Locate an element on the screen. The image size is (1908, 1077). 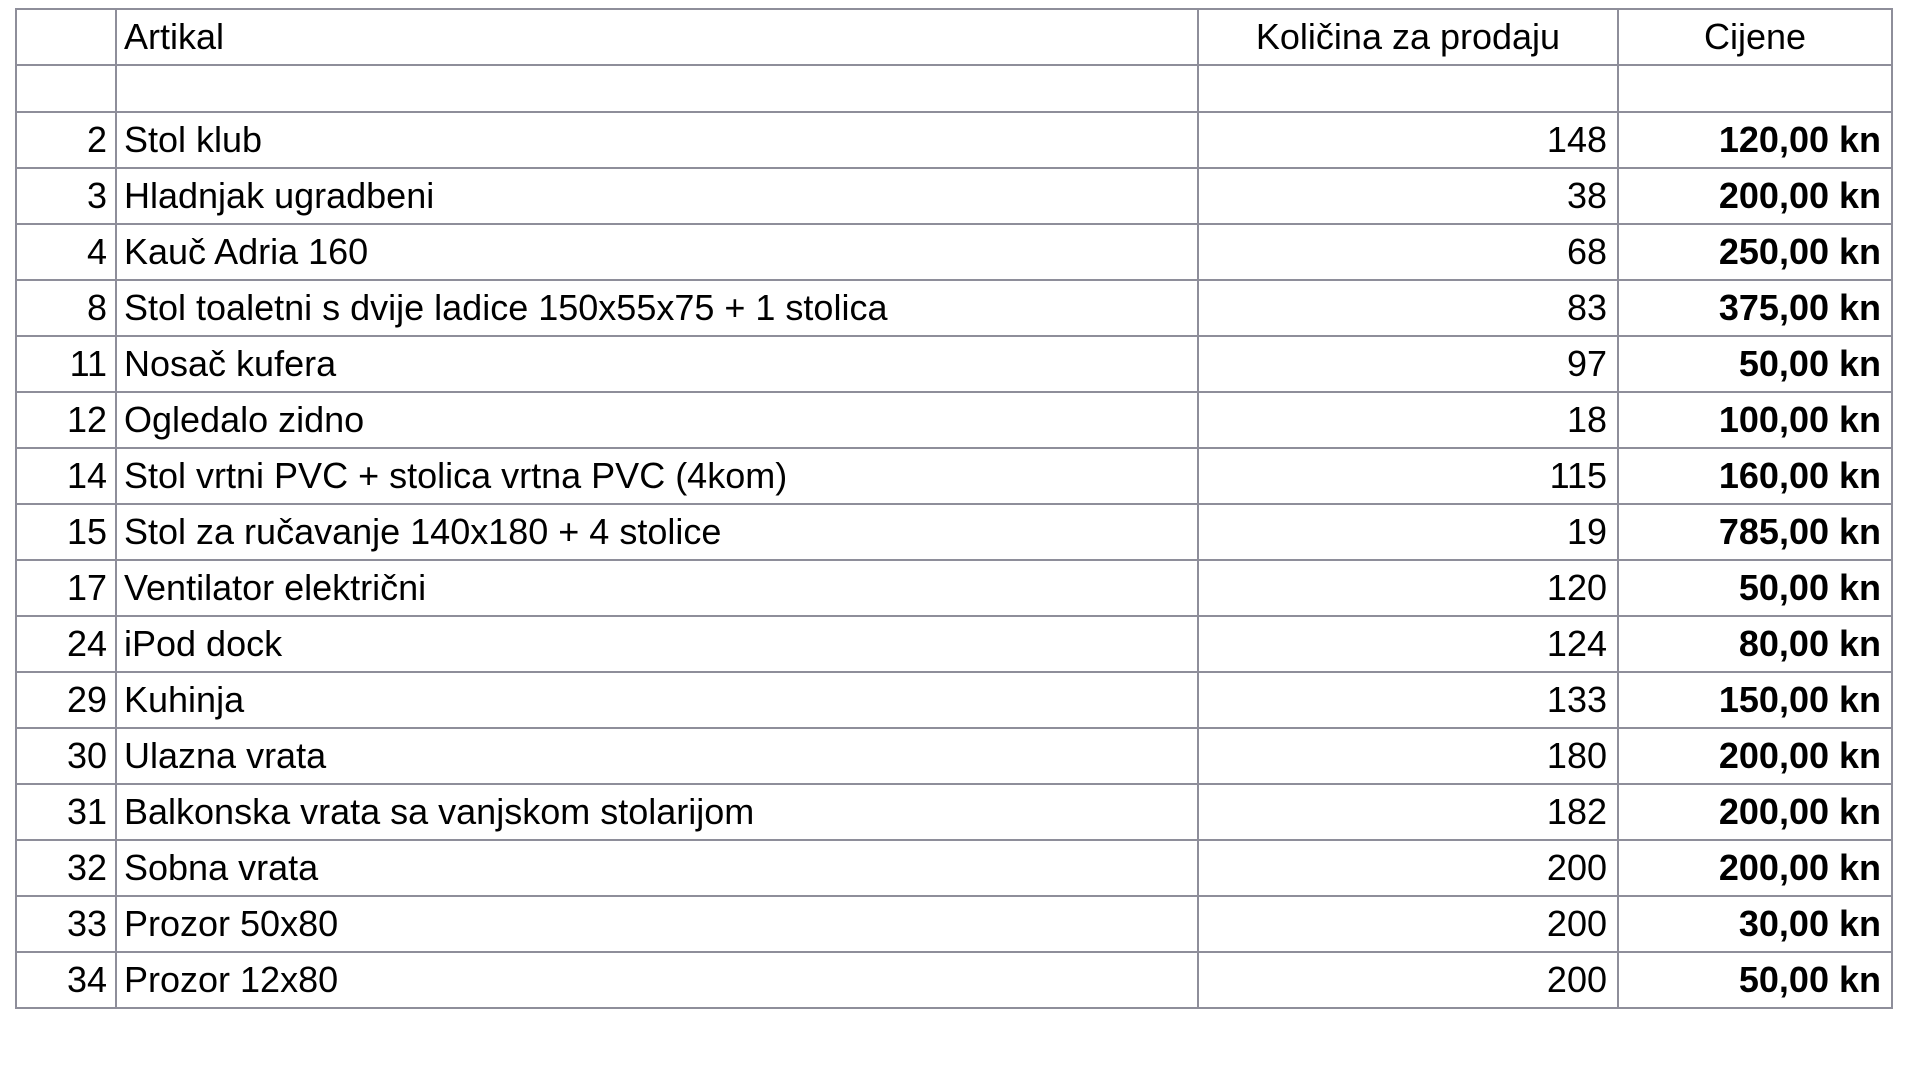
table-row: 4 Kauč Adria 160 68 250,00 kn is located at coordinates (954, 252).